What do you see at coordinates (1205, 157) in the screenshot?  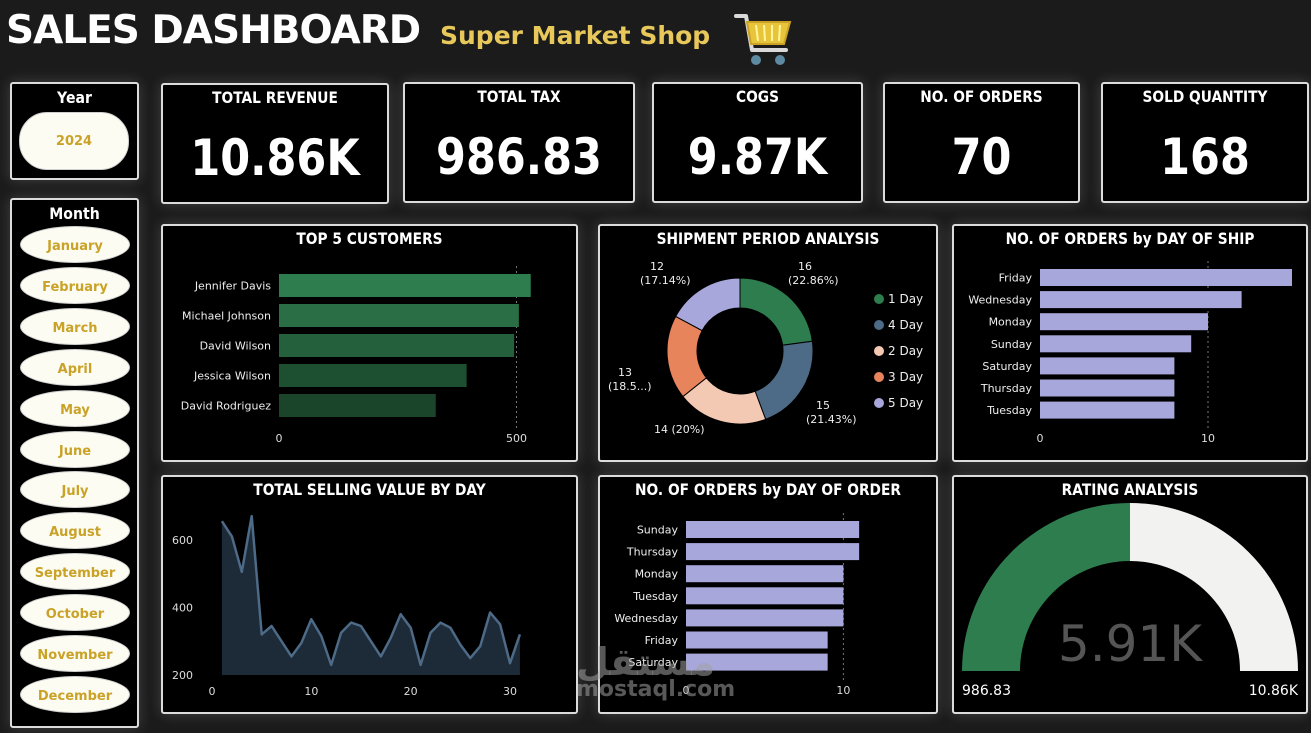 I see `kpi-value: 168` at bounding box center [1205, 157].